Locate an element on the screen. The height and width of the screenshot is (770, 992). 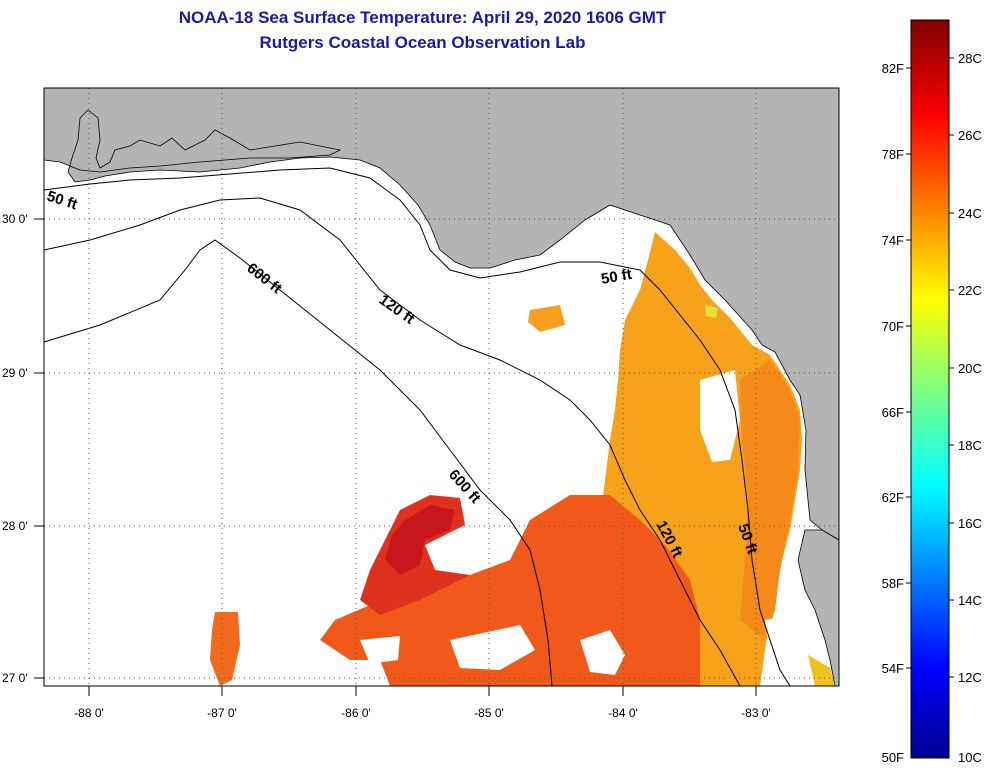
colorbar-label-c: 18C is located at coordinates (970, 445).